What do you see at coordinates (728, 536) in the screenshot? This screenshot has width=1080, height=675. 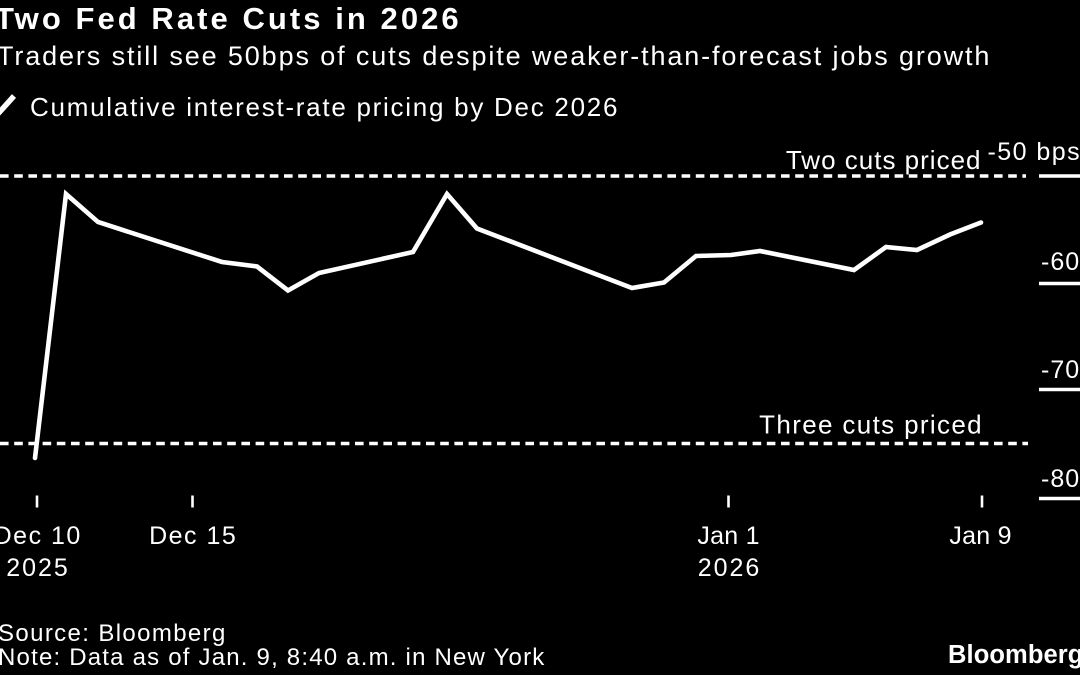 I see `svg-text: Jan 1` at bounding box center [728, 536].